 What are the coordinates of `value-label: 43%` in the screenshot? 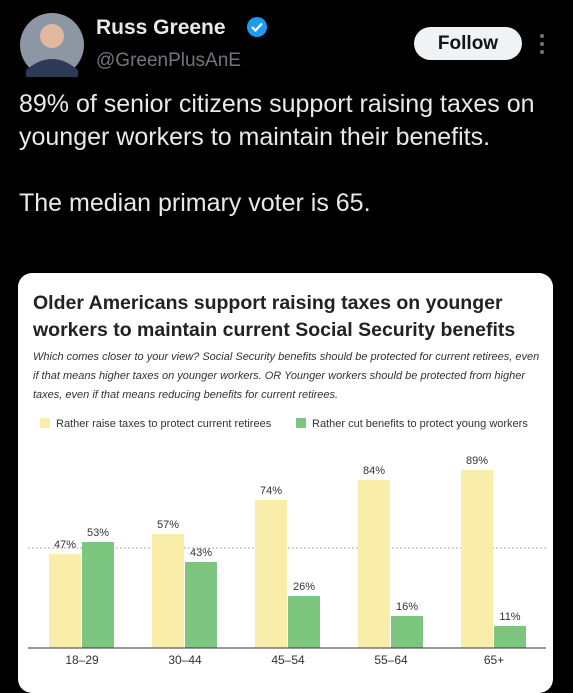 It's located at (201, 553).